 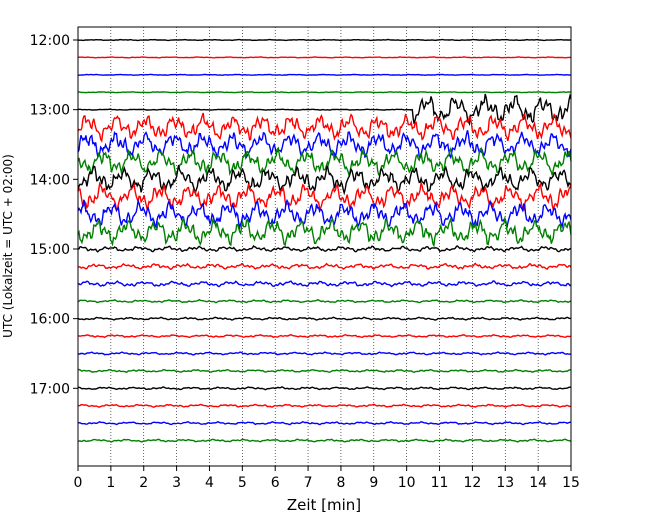 What do you see at coordinates (324, 505) in the screenshot?
I see `x-axis-label: Zeit [min]` at bounding box center [324, 505].